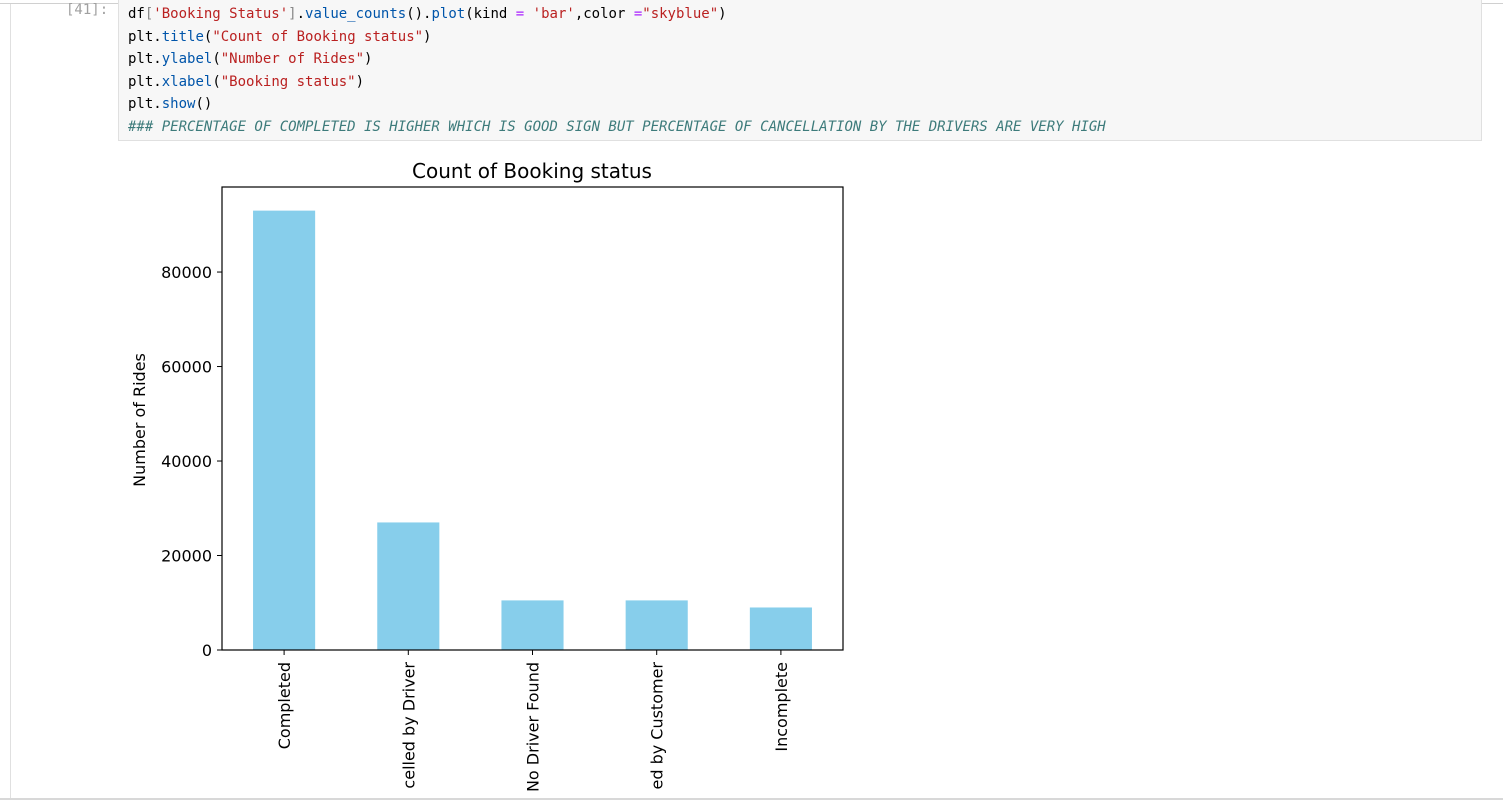  I want to click on code-token: ], so click(292, 14).